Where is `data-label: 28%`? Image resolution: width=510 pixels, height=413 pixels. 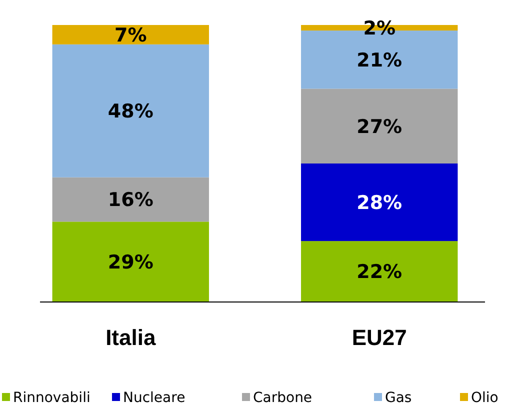
data-label: 28% is located at coordinates (379, 203).